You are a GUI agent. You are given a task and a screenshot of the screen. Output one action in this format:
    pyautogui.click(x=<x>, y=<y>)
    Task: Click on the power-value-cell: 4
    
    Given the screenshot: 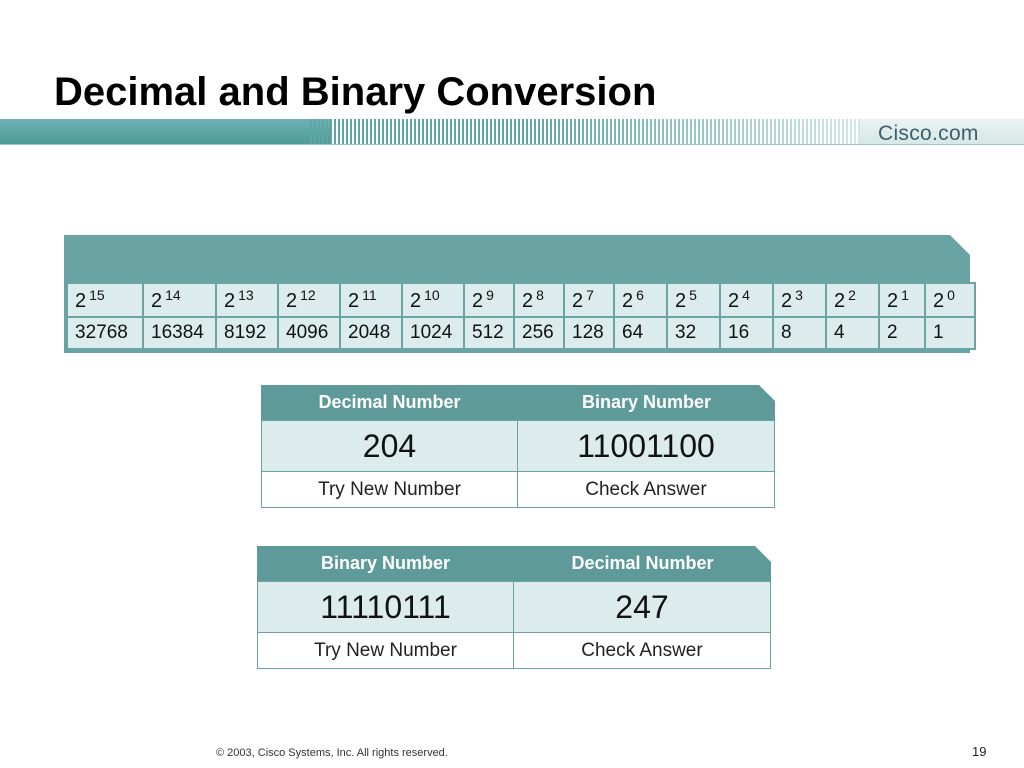 What is the action you would take?
    pyautogui.click(x=852, y=333)
    